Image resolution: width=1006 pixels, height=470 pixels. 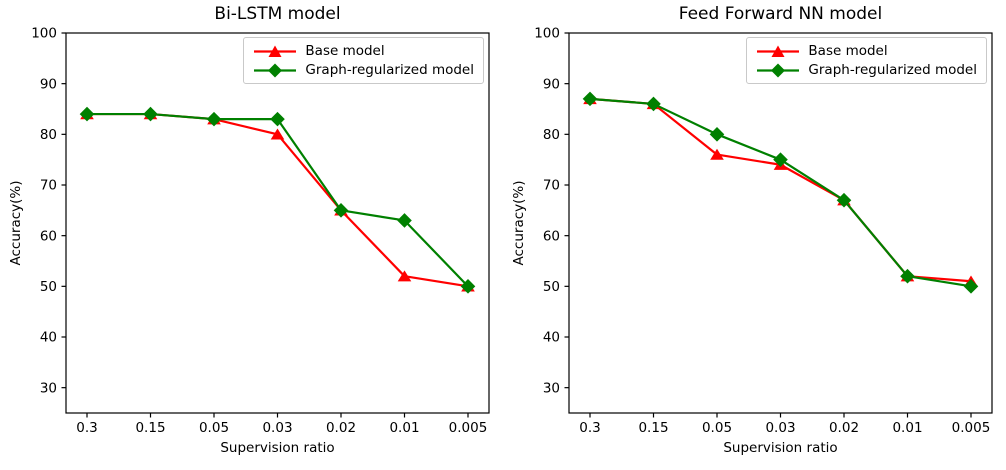 What do you see at coordinates (278, 200) in the screenshot?
I see `series-line` at bounding box center [278, 200].